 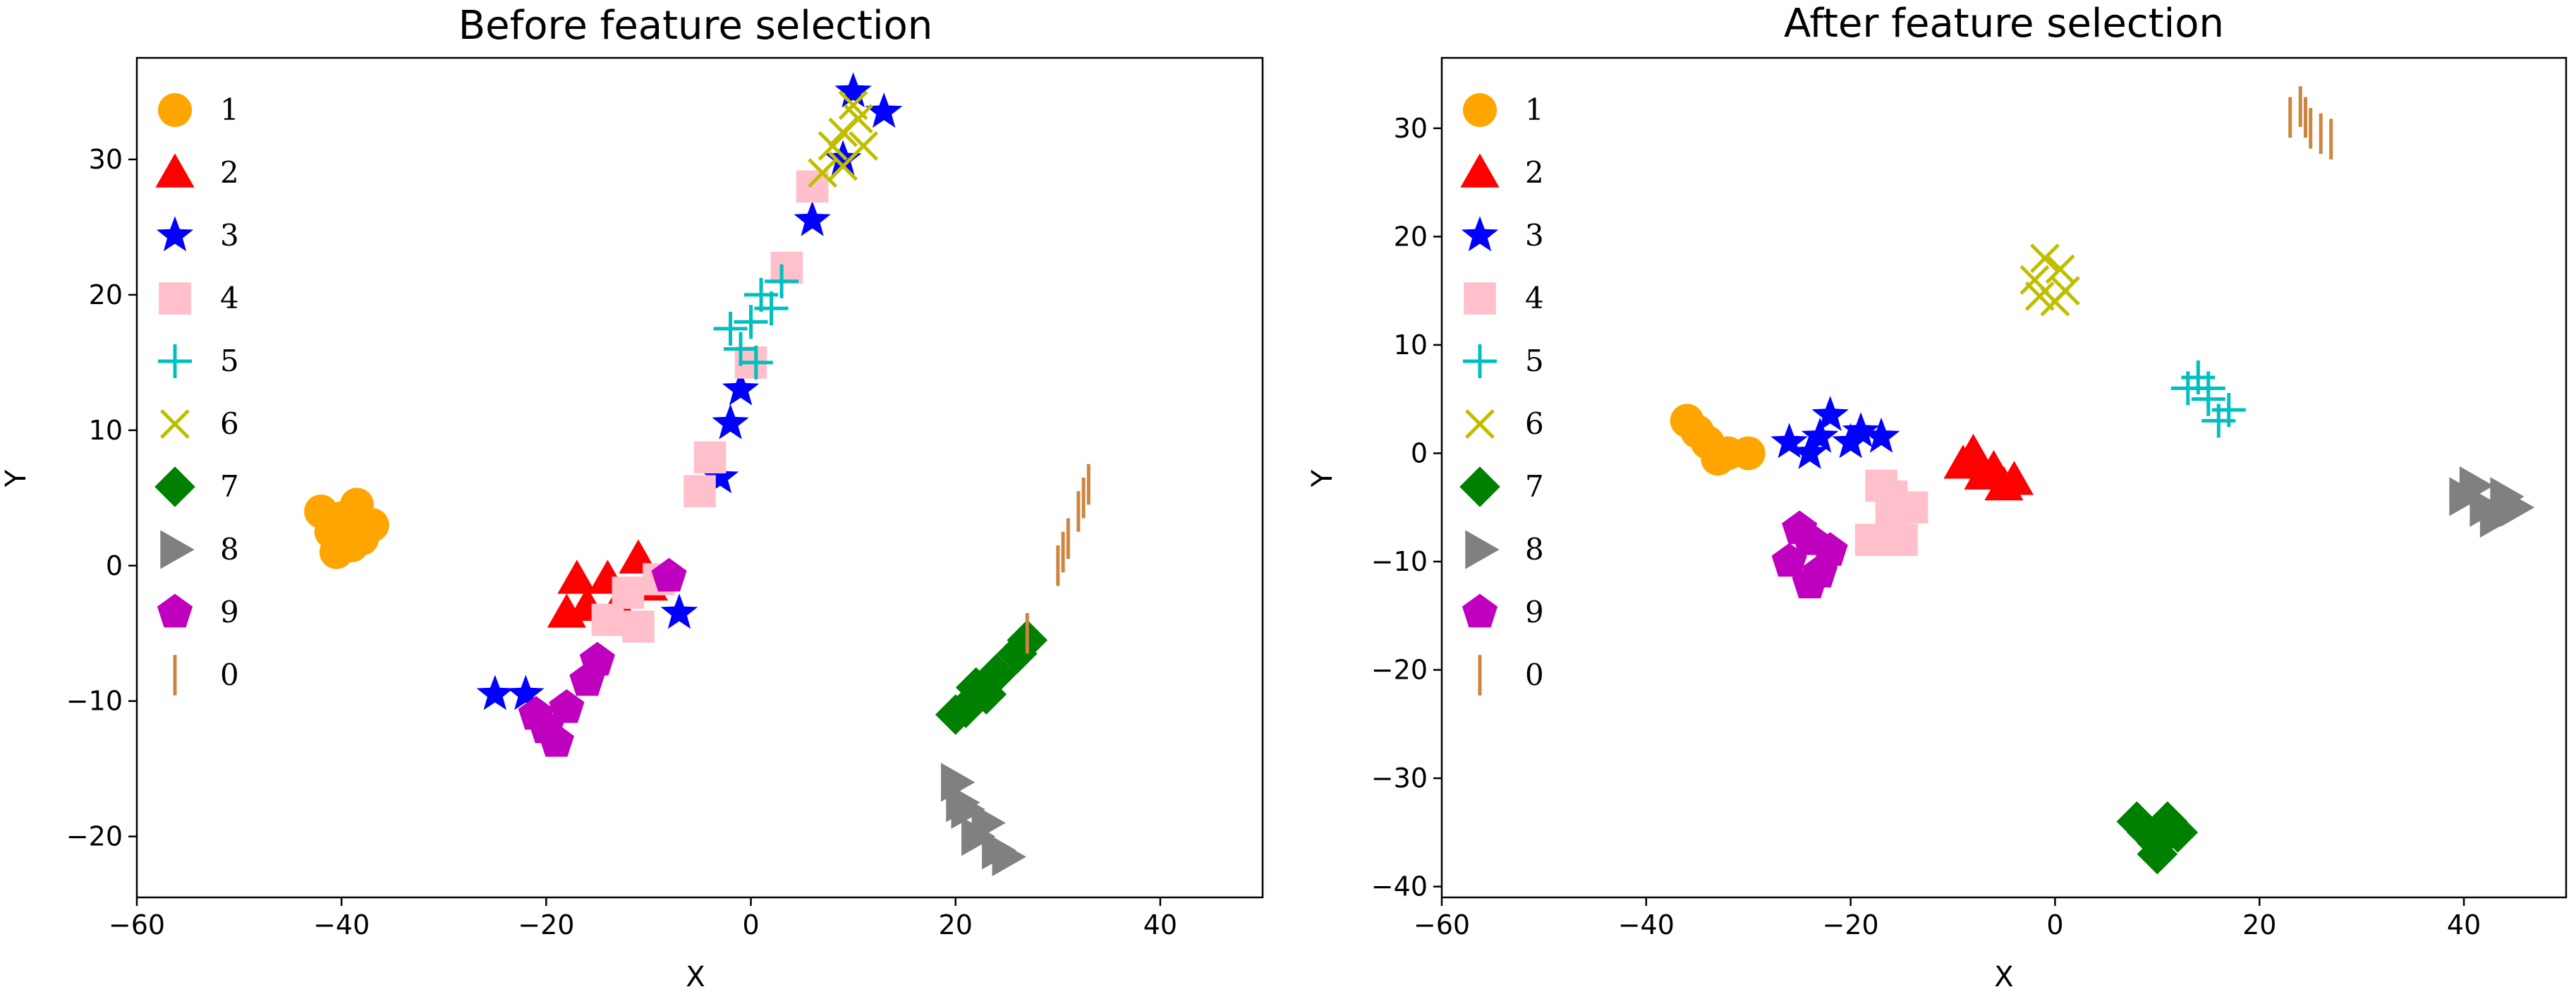 I want to click on x-tick-label: 20, so click(x=2259, y=924).